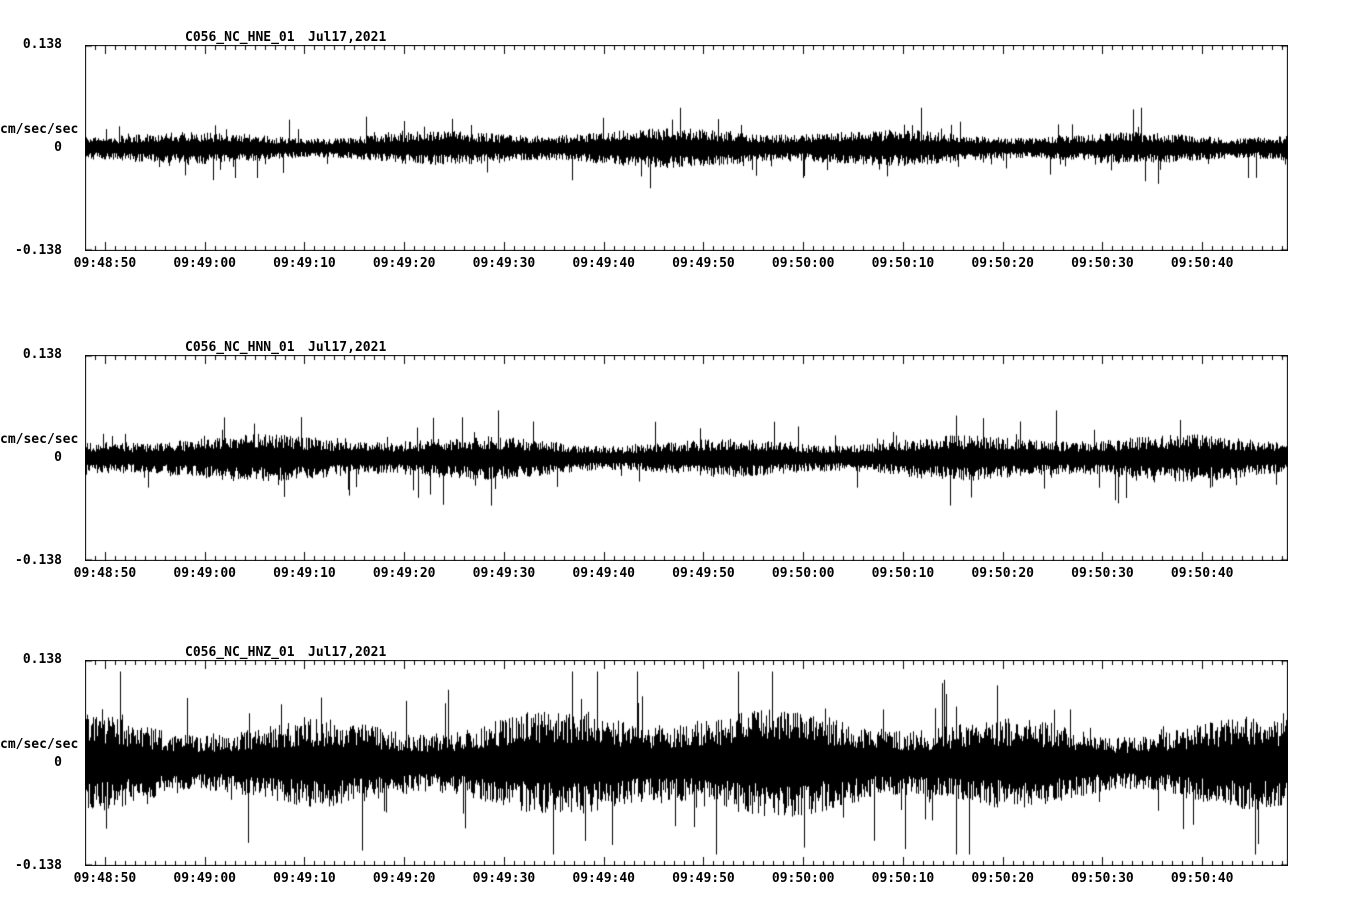 Image resolution: width=1358 pixels, height=924 pixels. Describe the element at coordinates (240, 347) in the screenshot. I see `channel-title: C056_NC_HNN_01` at that location.